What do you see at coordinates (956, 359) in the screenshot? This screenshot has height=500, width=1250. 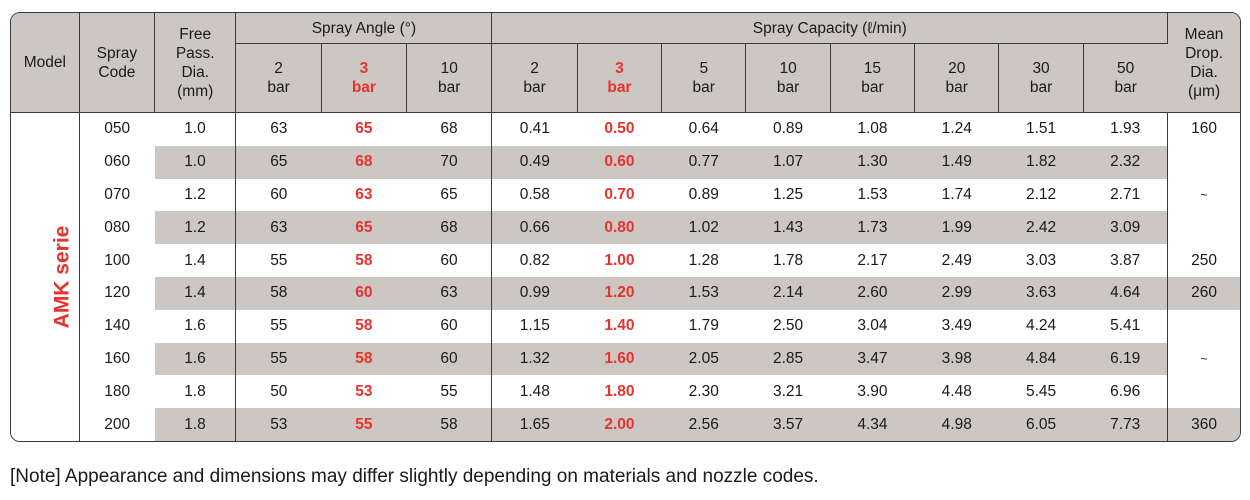 I see `capacity-cell: 3.98` at bounding box center [956, 359].